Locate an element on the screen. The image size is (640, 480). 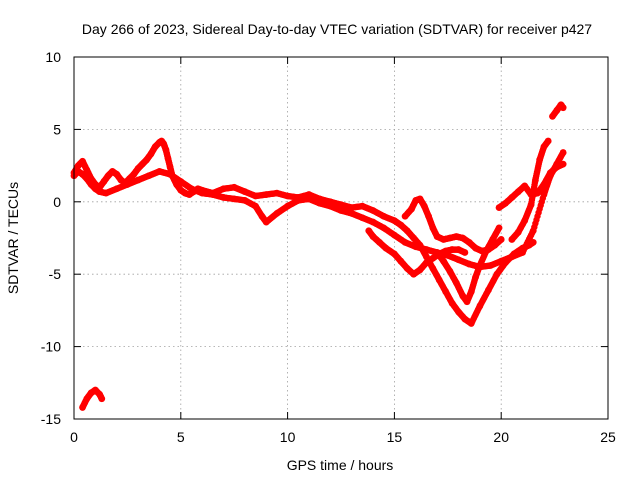
series-s9 is located at coordinates (92, 398).